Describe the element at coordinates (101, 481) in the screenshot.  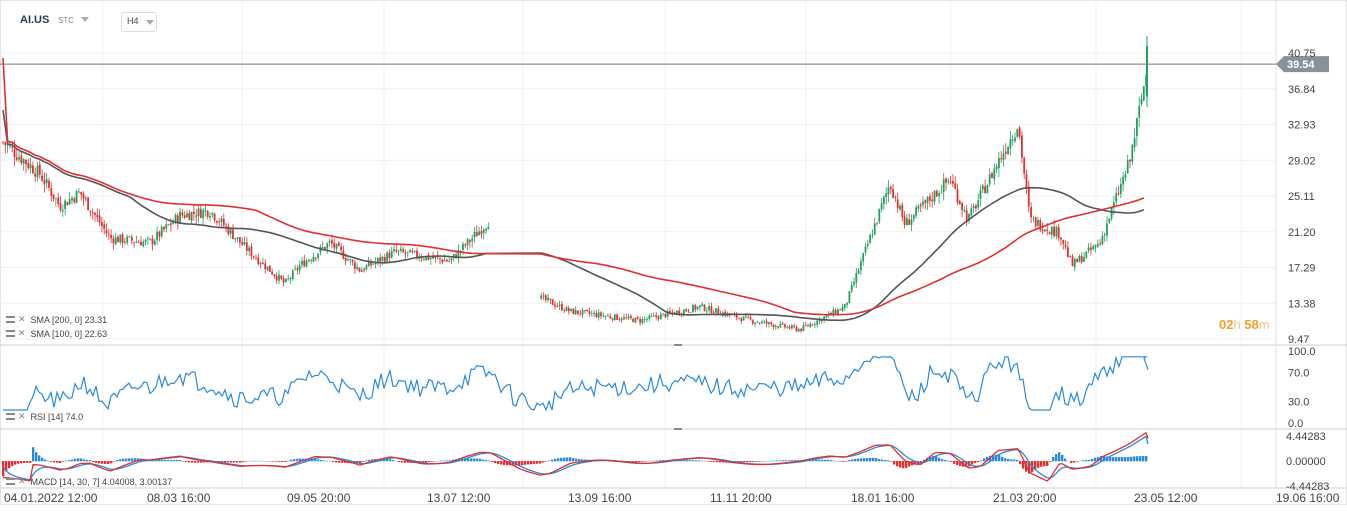
I see `macd-legend-label: MACD [14, 30, 7] 4.04008, 3.00137` at that location.